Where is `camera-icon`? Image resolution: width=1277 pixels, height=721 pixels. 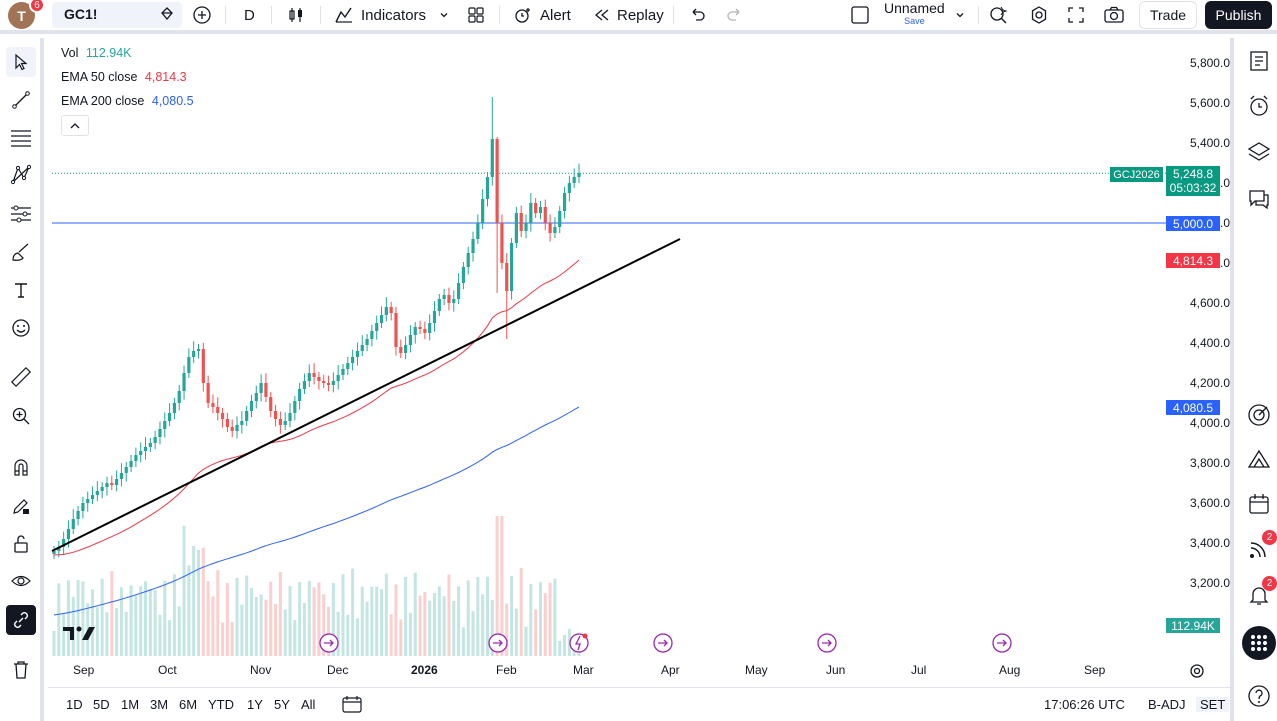
camera-icon is located at coordinates (1114, 15).